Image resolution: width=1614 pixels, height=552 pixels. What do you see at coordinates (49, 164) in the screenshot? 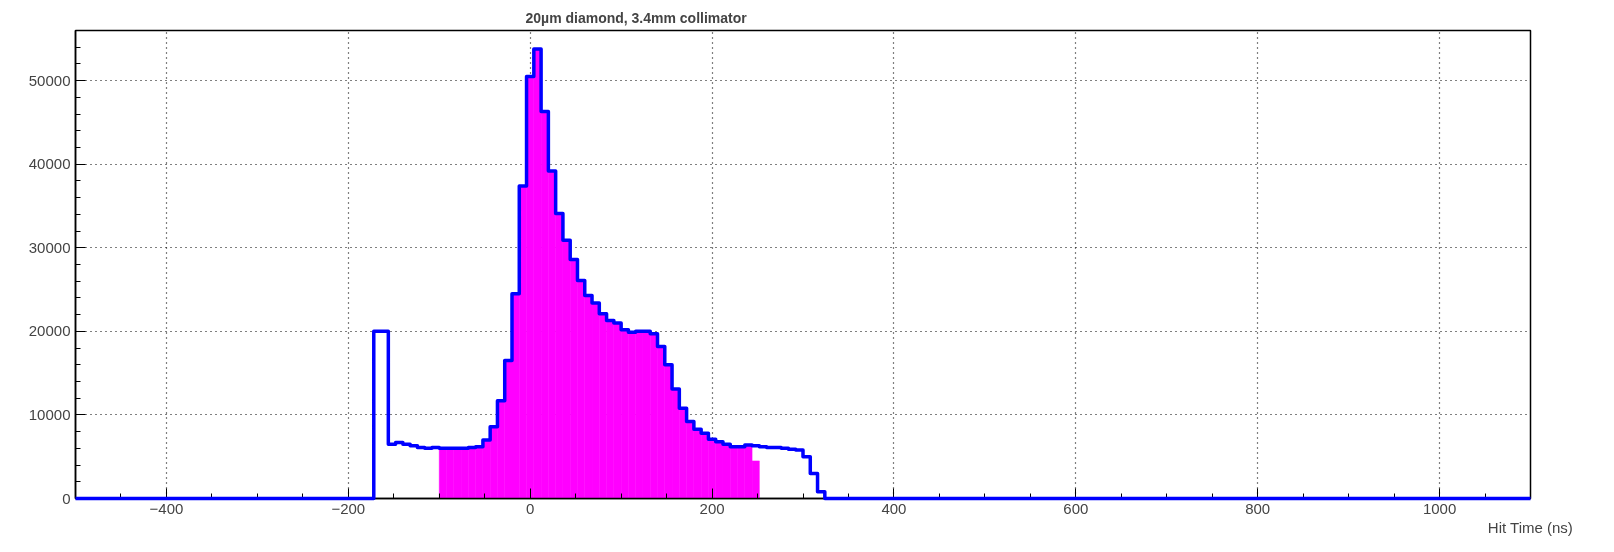
I see `y-tick-label: 40000` at bounding box center [49, 164].